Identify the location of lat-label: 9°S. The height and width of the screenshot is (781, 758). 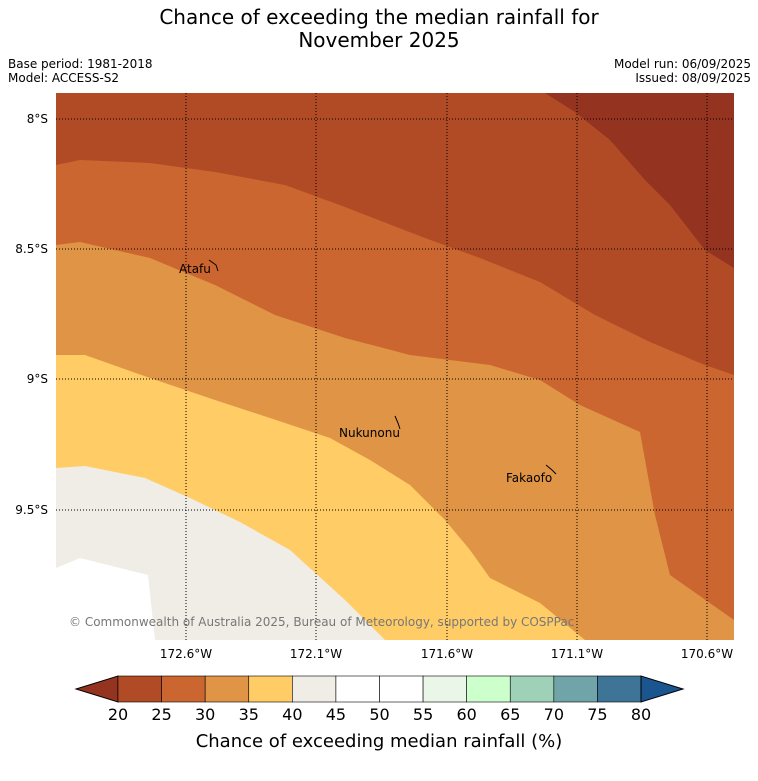
(37, 379).